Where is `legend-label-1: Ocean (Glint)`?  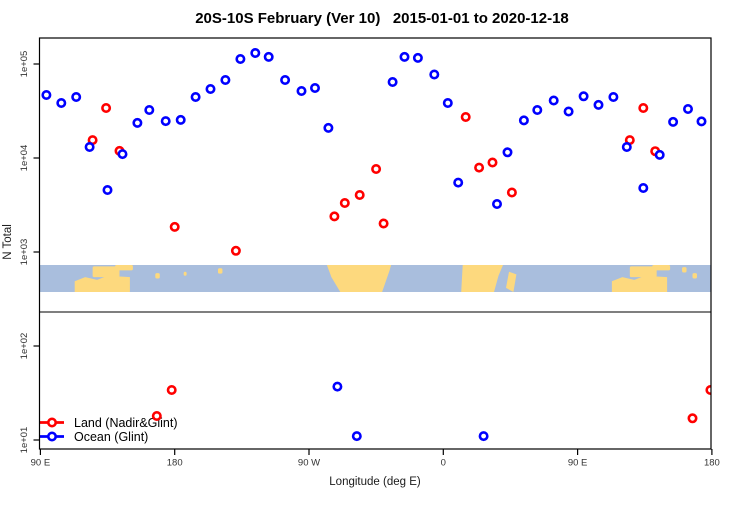
legend-label-1: Ocean (Glint) is located at coordinates (111, 437).